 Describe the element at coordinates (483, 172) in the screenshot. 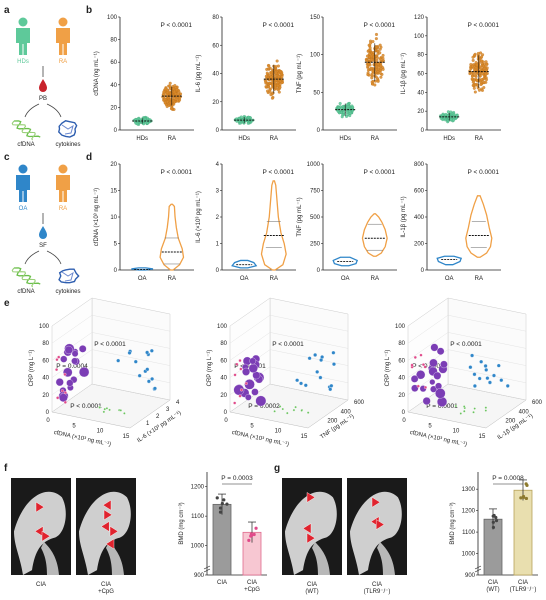

I see `panel-d-chart-4-pvalue: P < 0.0001` at that location.